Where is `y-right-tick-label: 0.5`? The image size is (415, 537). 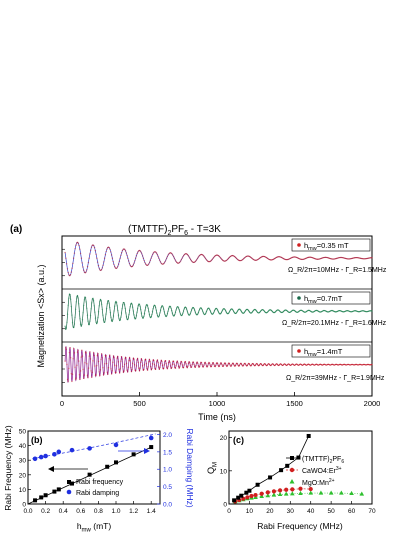 y-right-tick-label: 0.5 is located at coordinates (167, 487).